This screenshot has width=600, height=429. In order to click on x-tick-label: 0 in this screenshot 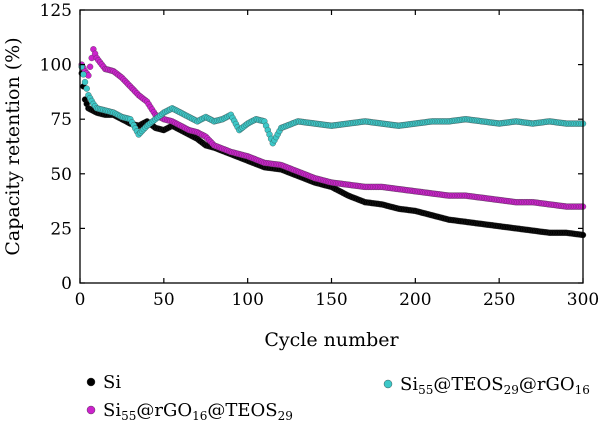, I will do `click(80, 300)`.